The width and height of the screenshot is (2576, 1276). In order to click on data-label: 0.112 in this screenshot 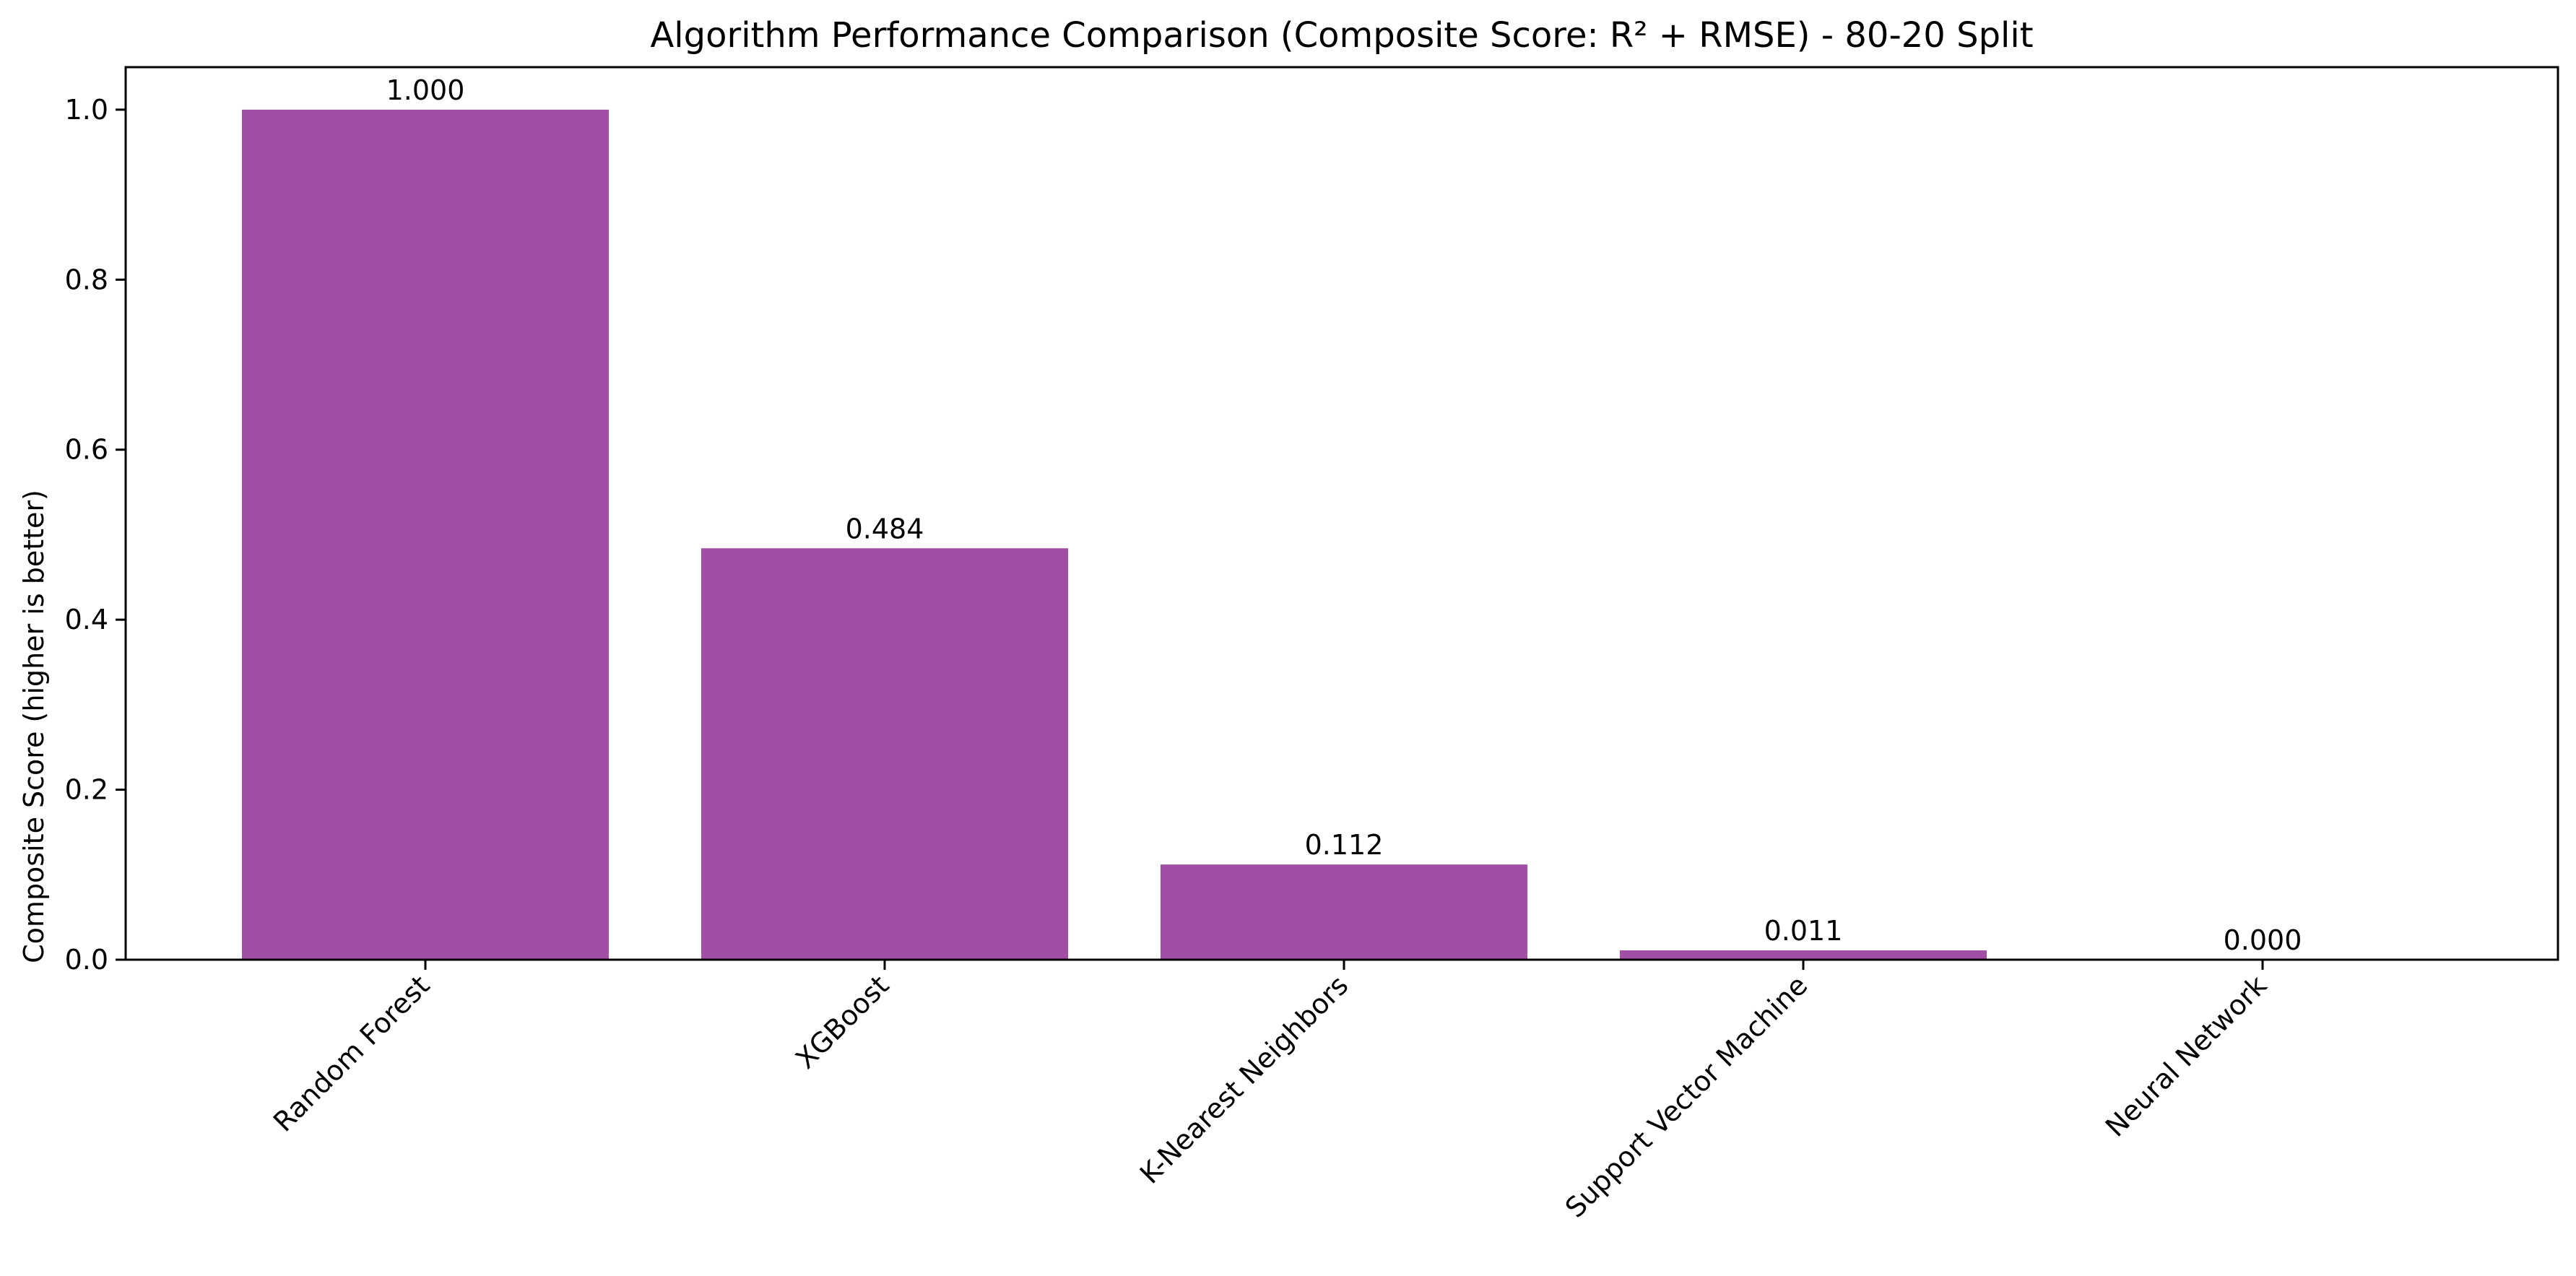, I will do `click(1344, 845)`.